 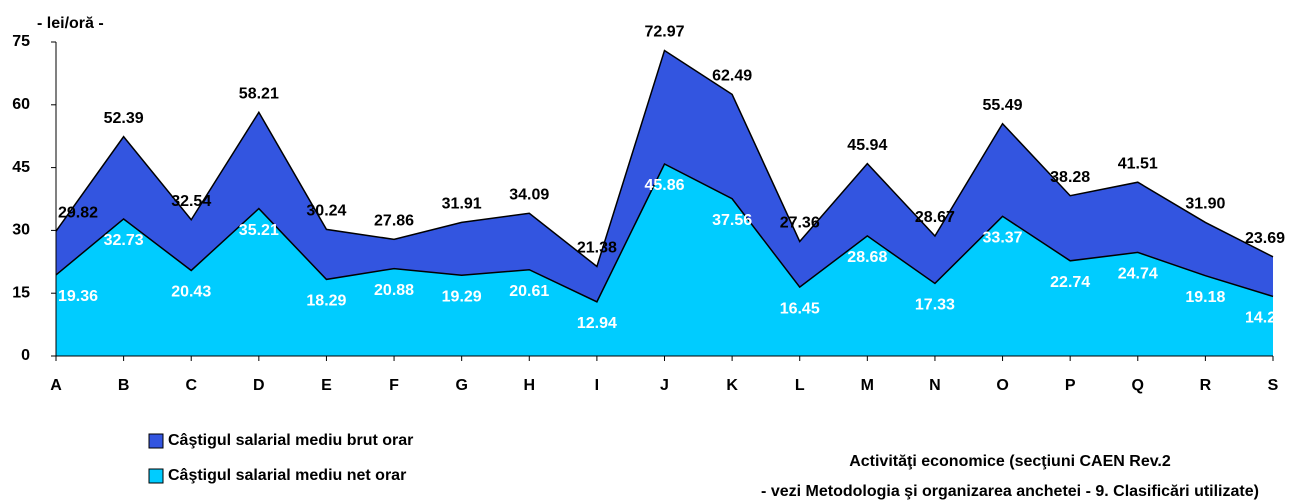 What do you see at coordinates (1070, 385) in the screenshot?
I see `x-tick-label: P` at bounding box center [1070, 385].